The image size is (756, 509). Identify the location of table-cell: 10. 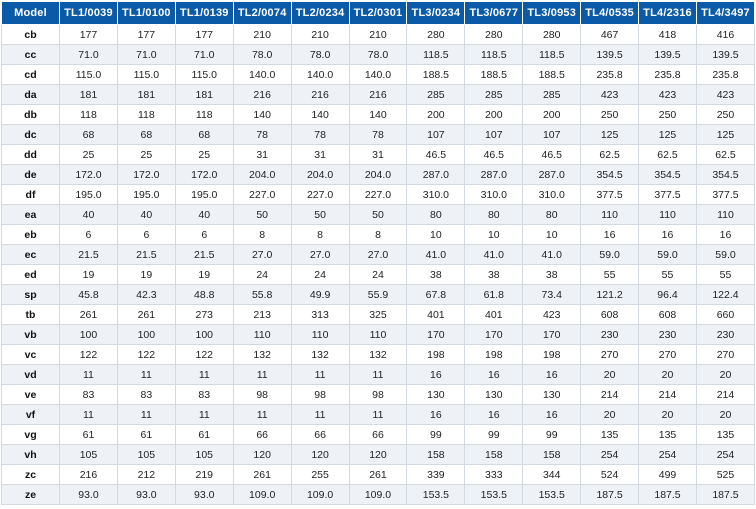
(436, 234).